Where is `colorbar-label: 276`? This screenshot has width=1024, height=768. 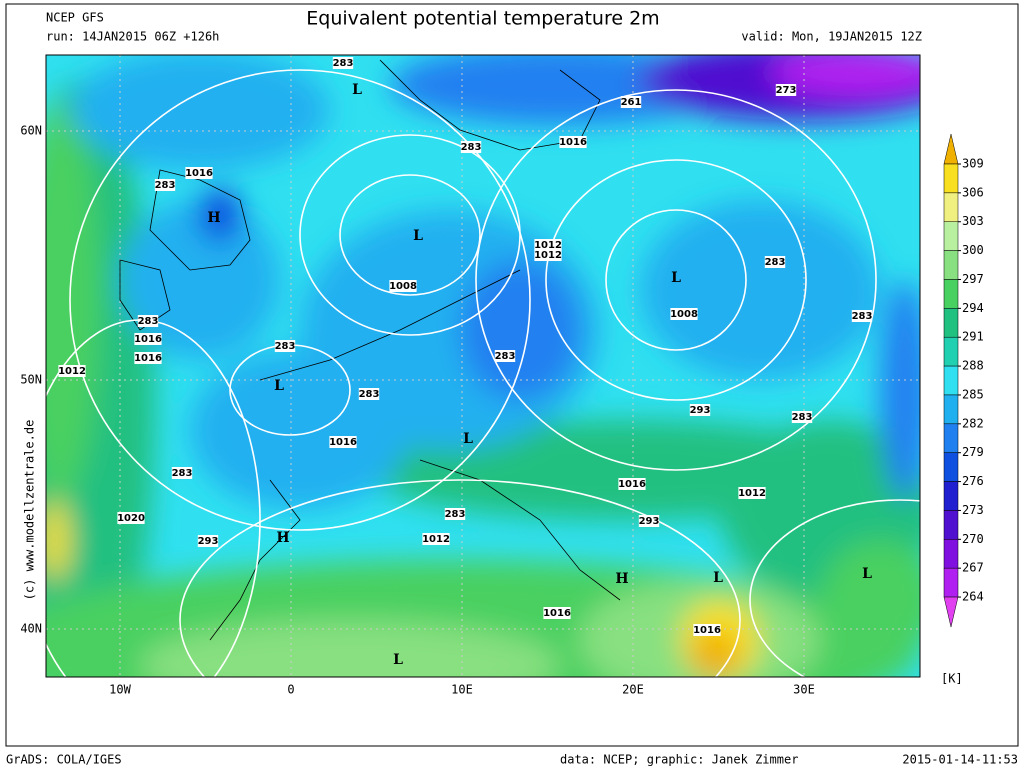 colorbar-label: 276 is located at coordinates (973, 481).